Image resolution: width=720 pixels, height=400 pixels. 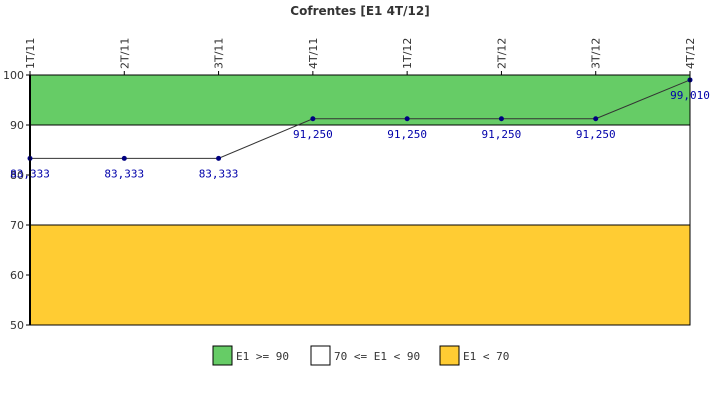 I want to click on y-tick-label: 90, so click(x=17, y=125).